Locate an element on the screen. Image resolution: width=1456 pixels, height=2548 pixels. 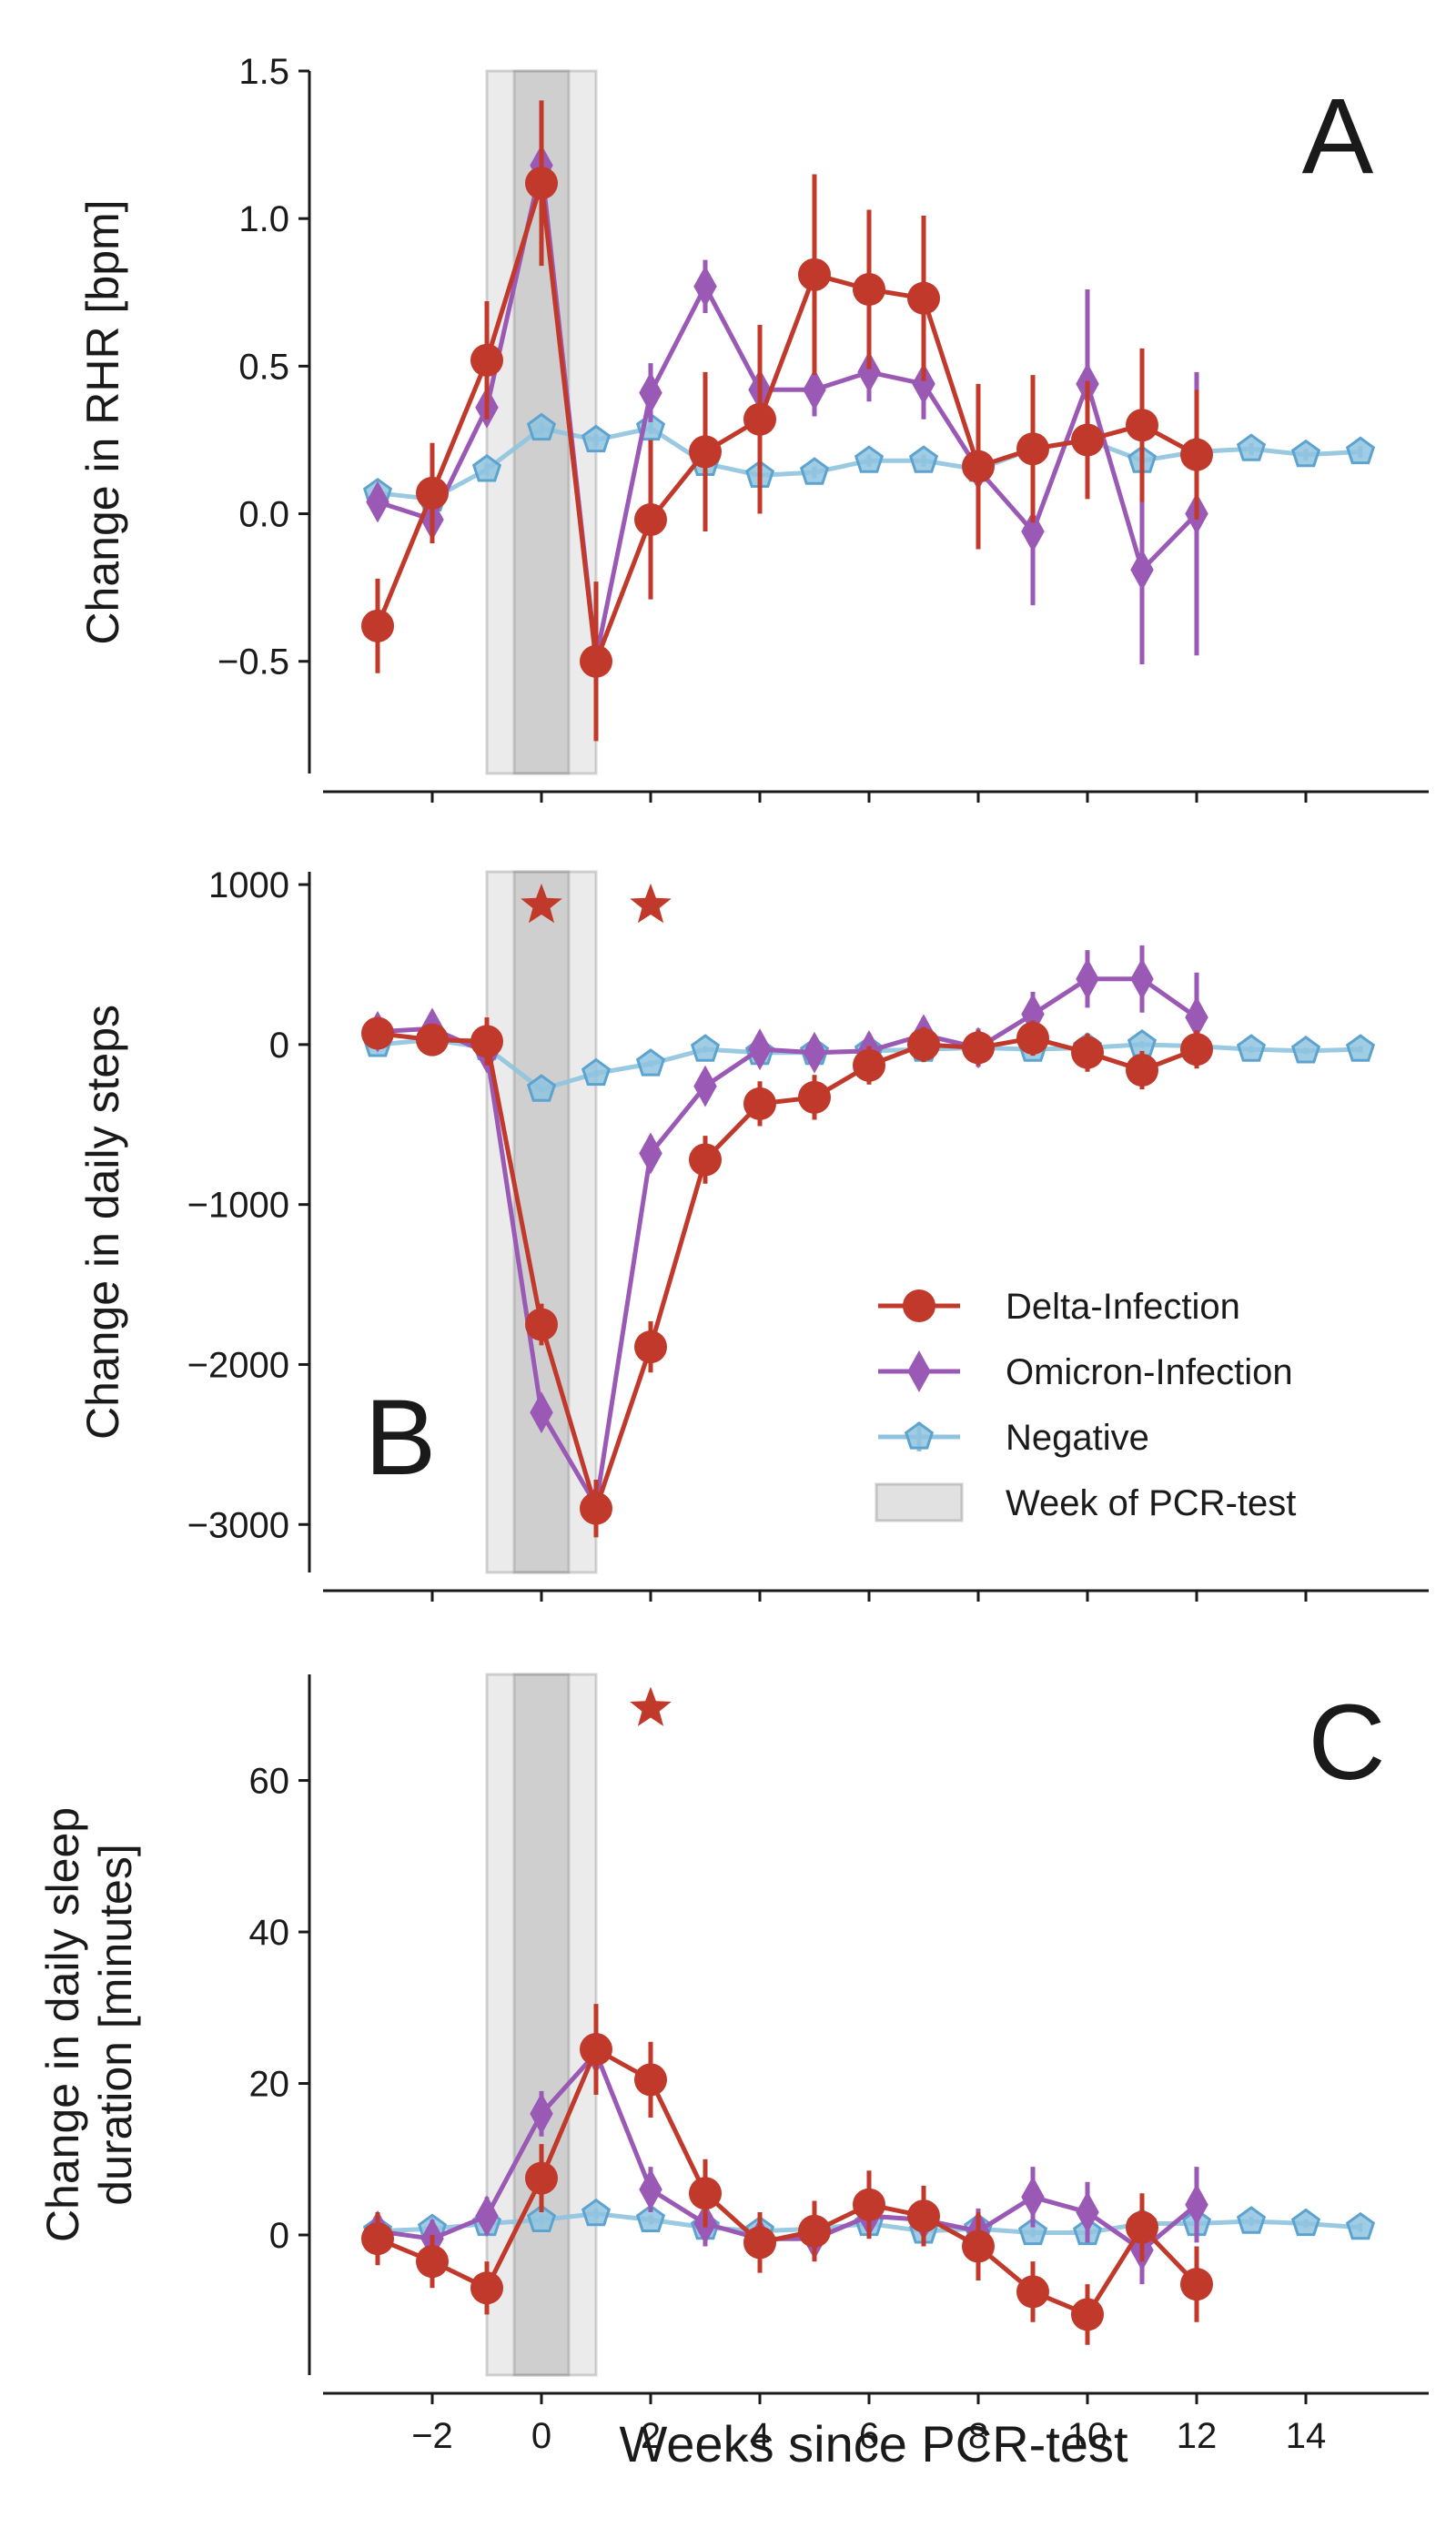
x-tick-label: 6 is located at coordinates (869, 2436).